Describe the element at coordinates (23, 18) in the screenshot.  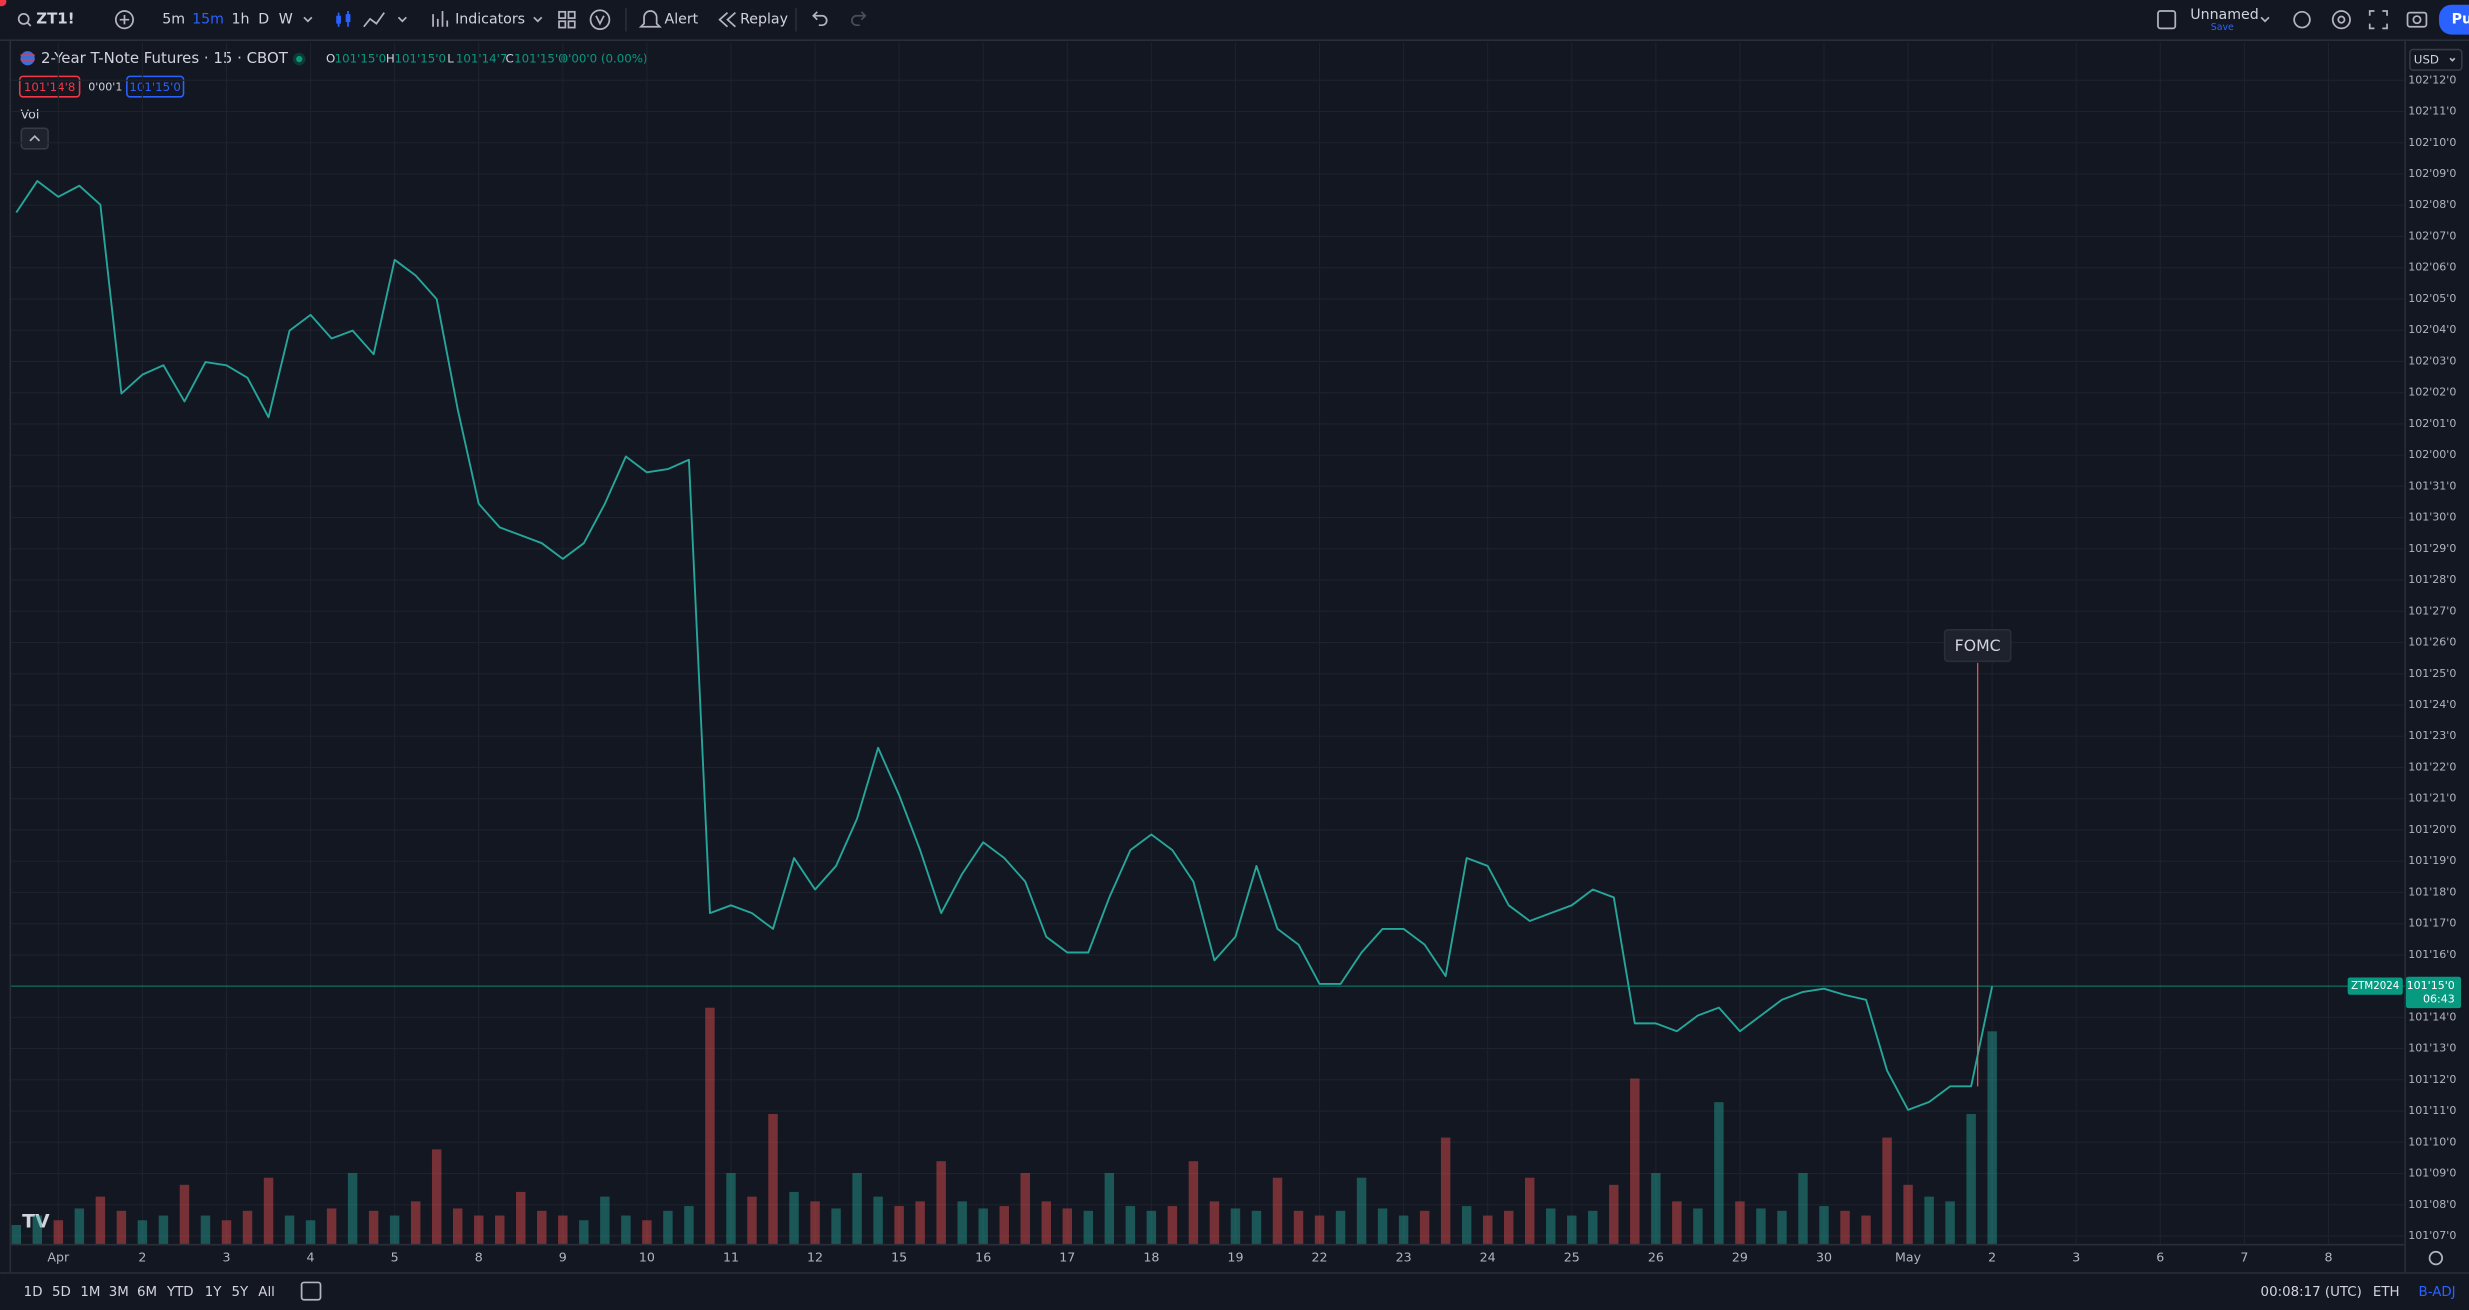
I see `search-icon` at that location.